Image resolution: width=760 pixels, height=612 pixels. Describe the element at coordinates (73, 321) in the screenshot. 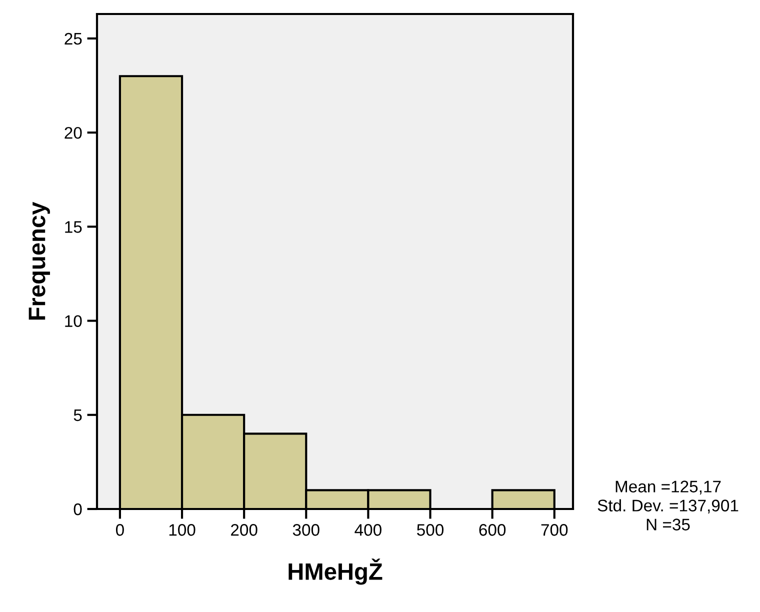

I see `y-tick-label: 10` at that location.